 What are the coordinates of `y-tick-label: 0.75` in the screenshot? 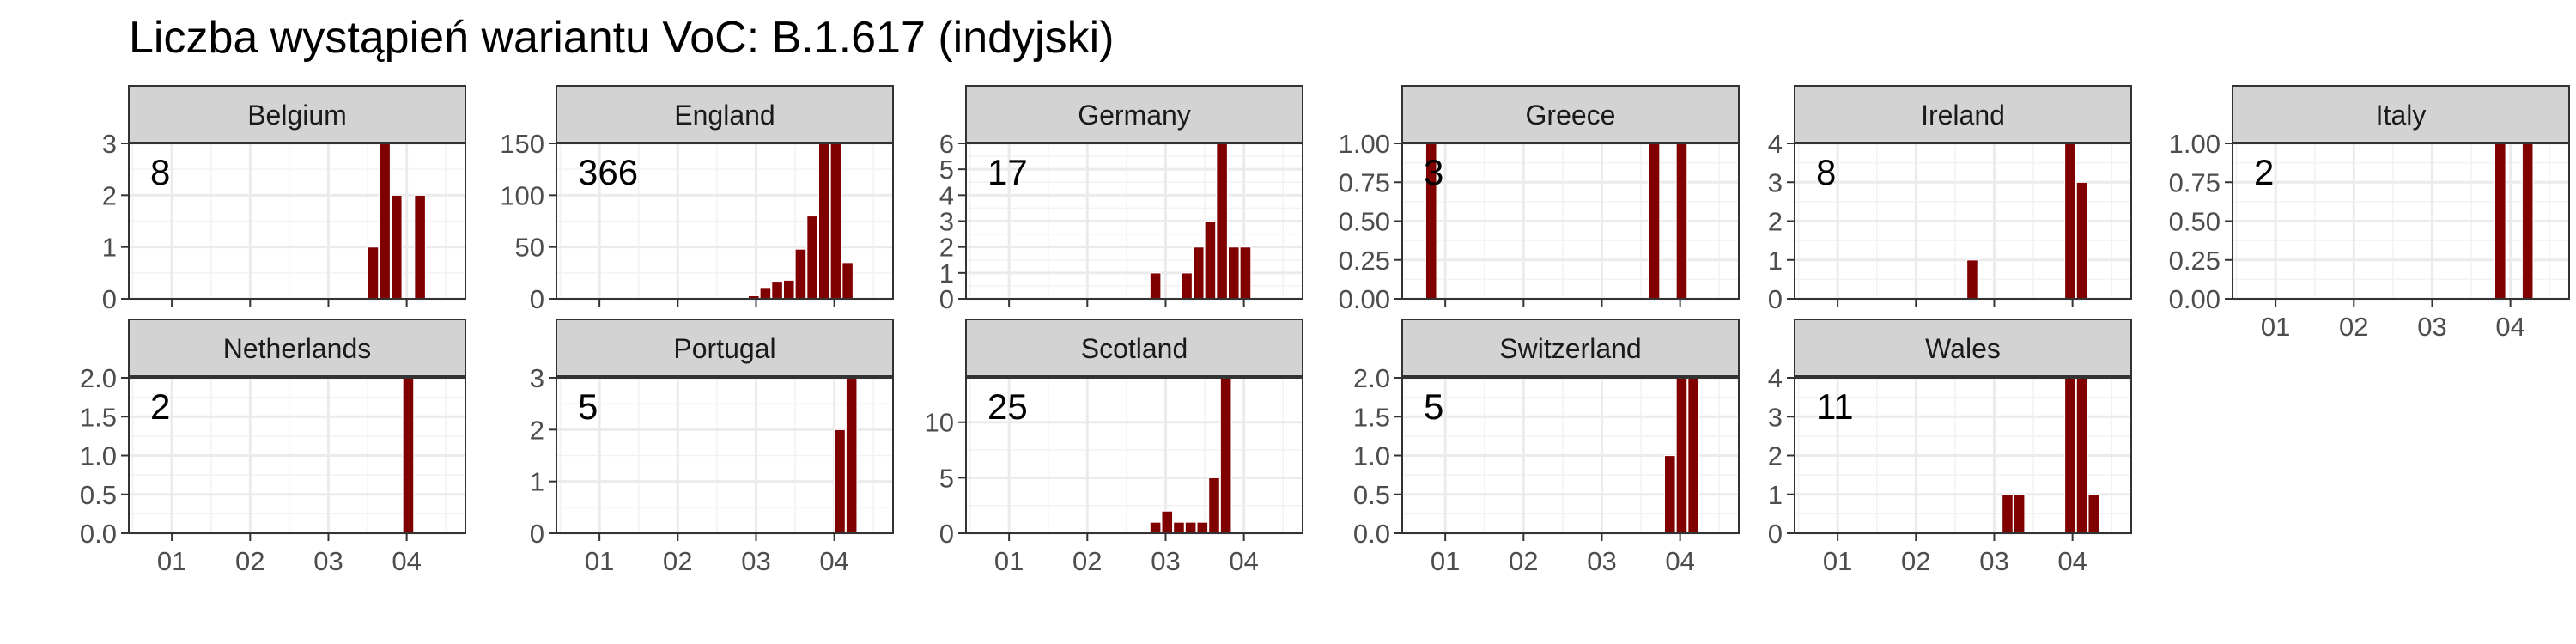 It's located at (1364, 182).